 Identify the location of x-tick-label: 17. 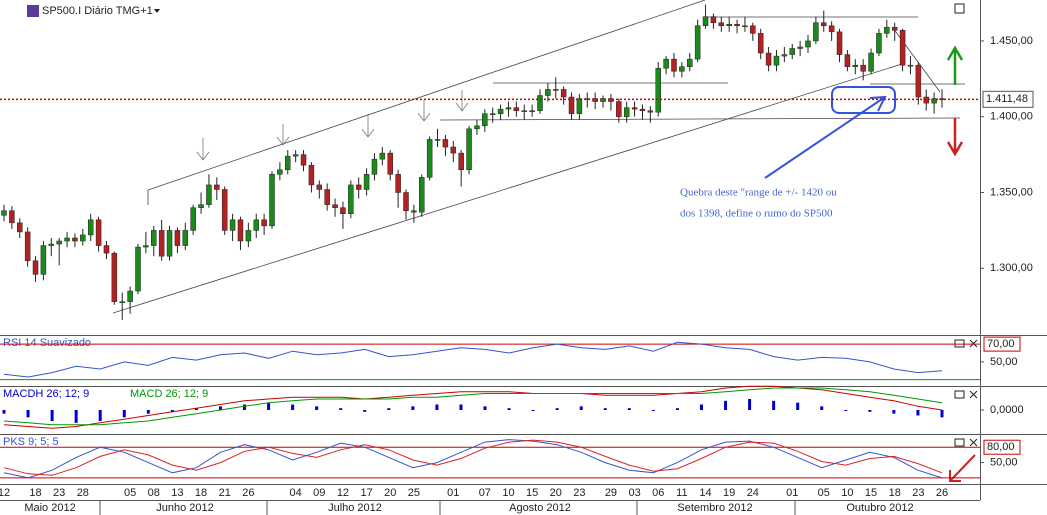
(366, 493).